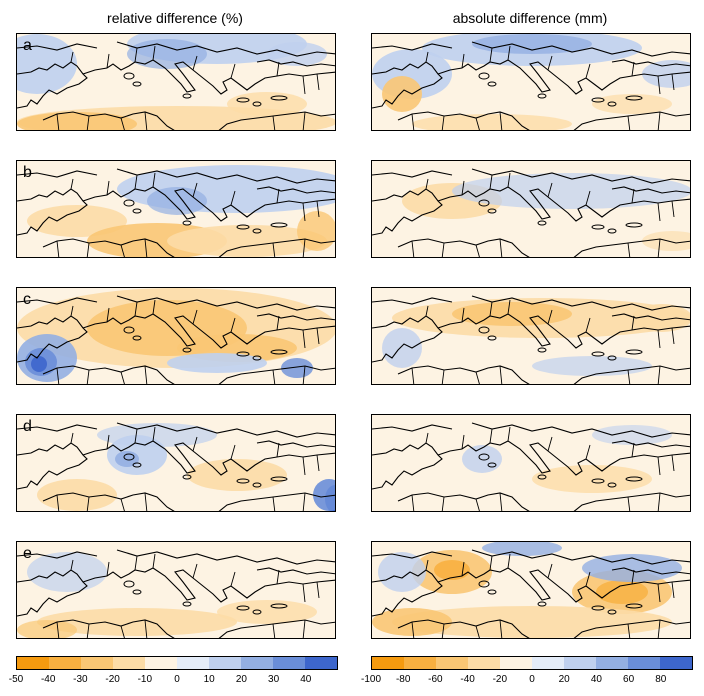  What do you see at coordinates (661, 679) in the screenshot?
I see `colorbar-tick-label: 80` at bounding box center [661, 679].